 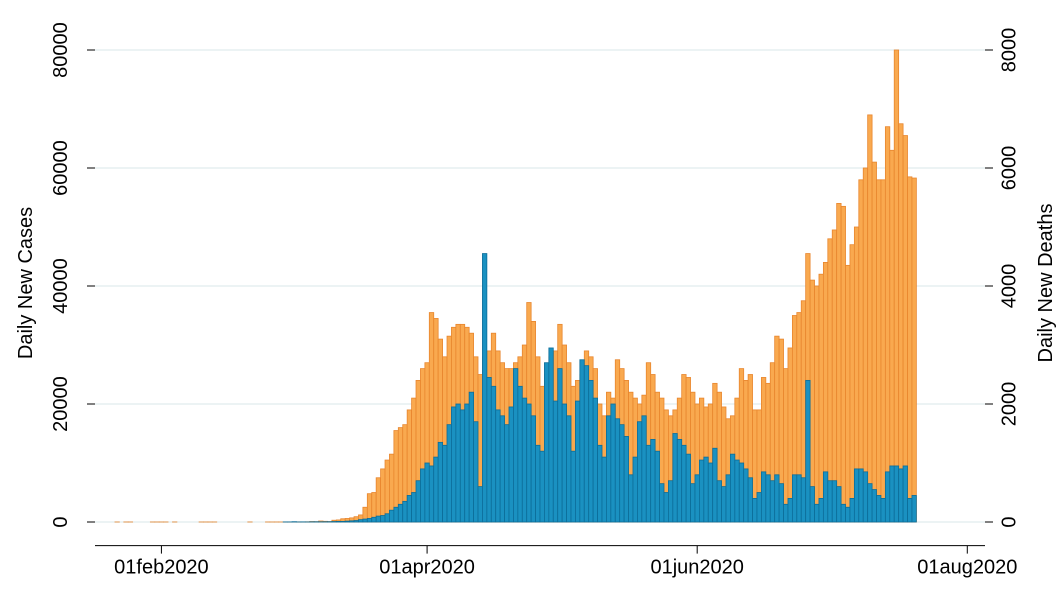 I want to click on y-tick-label: 20000, so click(x=61, y=404).